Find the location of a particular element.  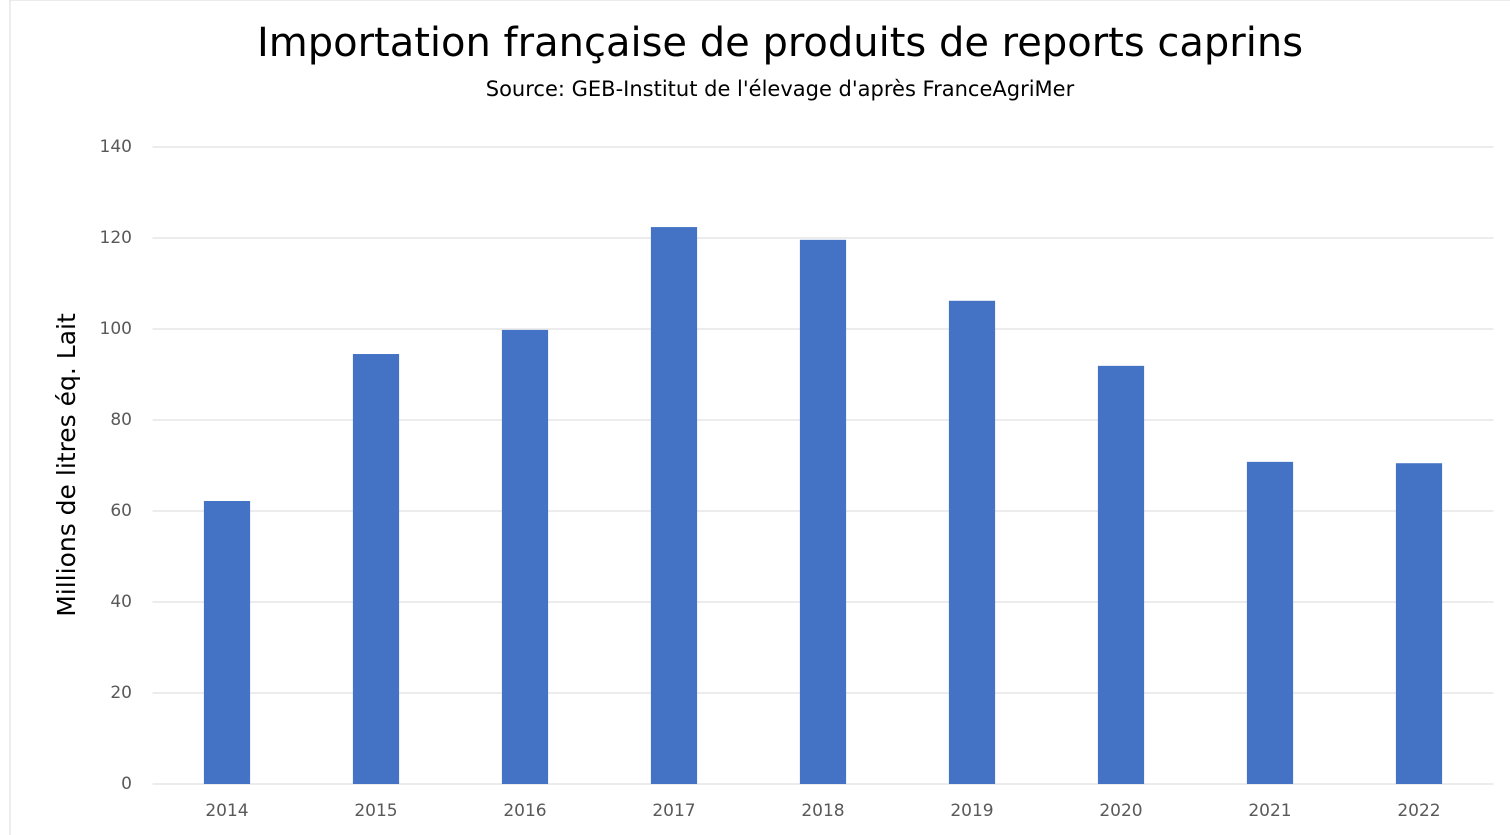

y-tick-label: 60 is located at coordinates (121, 511).